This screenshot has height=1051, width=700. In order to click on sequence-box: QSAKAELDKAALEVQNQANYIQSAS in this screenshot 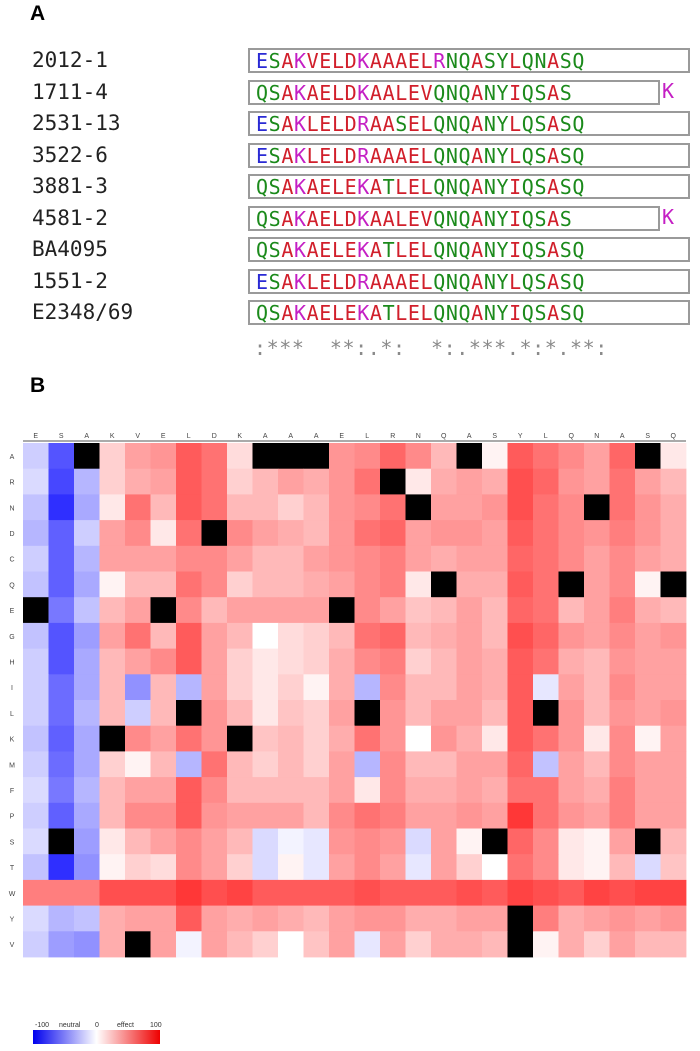, I will do `click(454, 92)`.